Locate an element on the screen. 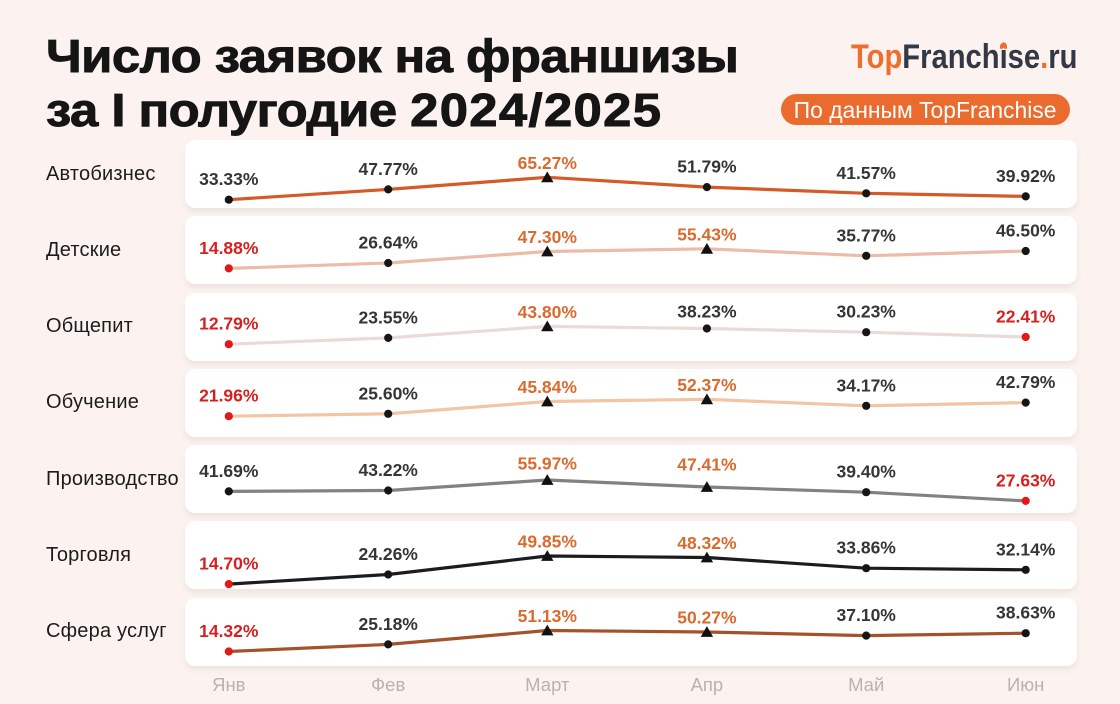  svg-text: 25.18% is located at coordinates (389, 624).